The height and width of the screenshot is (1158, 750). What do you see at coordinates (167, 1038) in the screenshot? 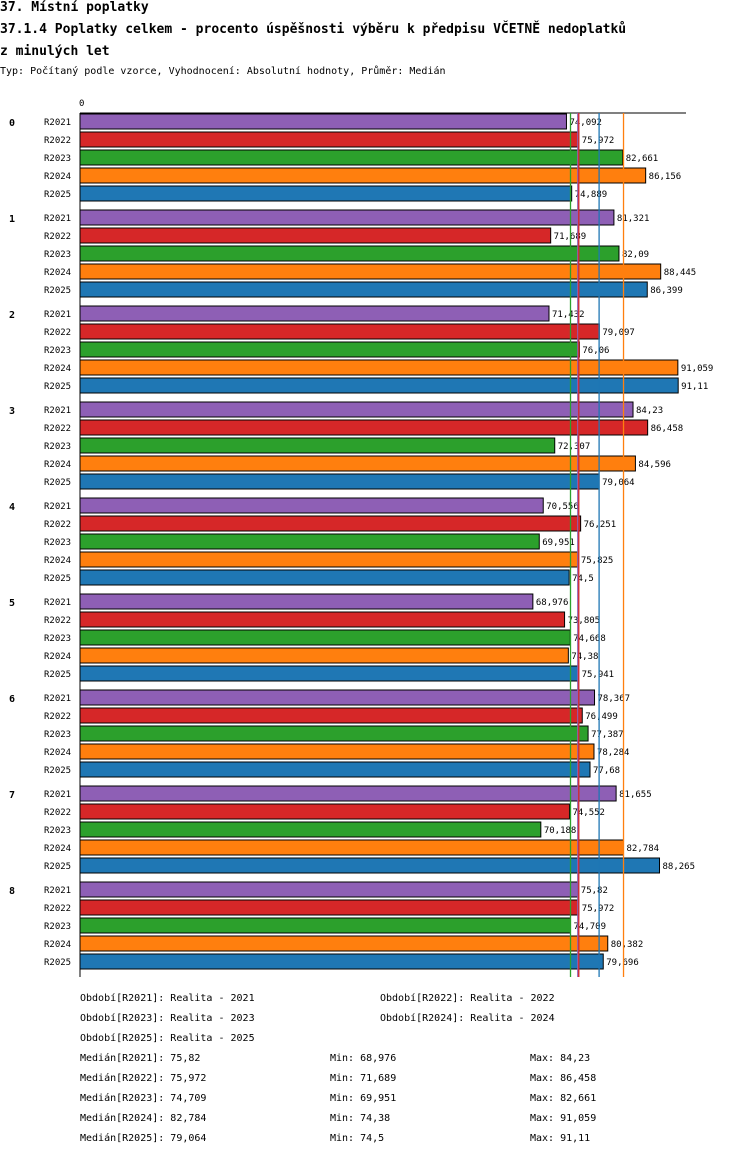
I see `legend-period-r2025: Období[R2025]: Realita - 2025` at bounding box center [167, 1038].